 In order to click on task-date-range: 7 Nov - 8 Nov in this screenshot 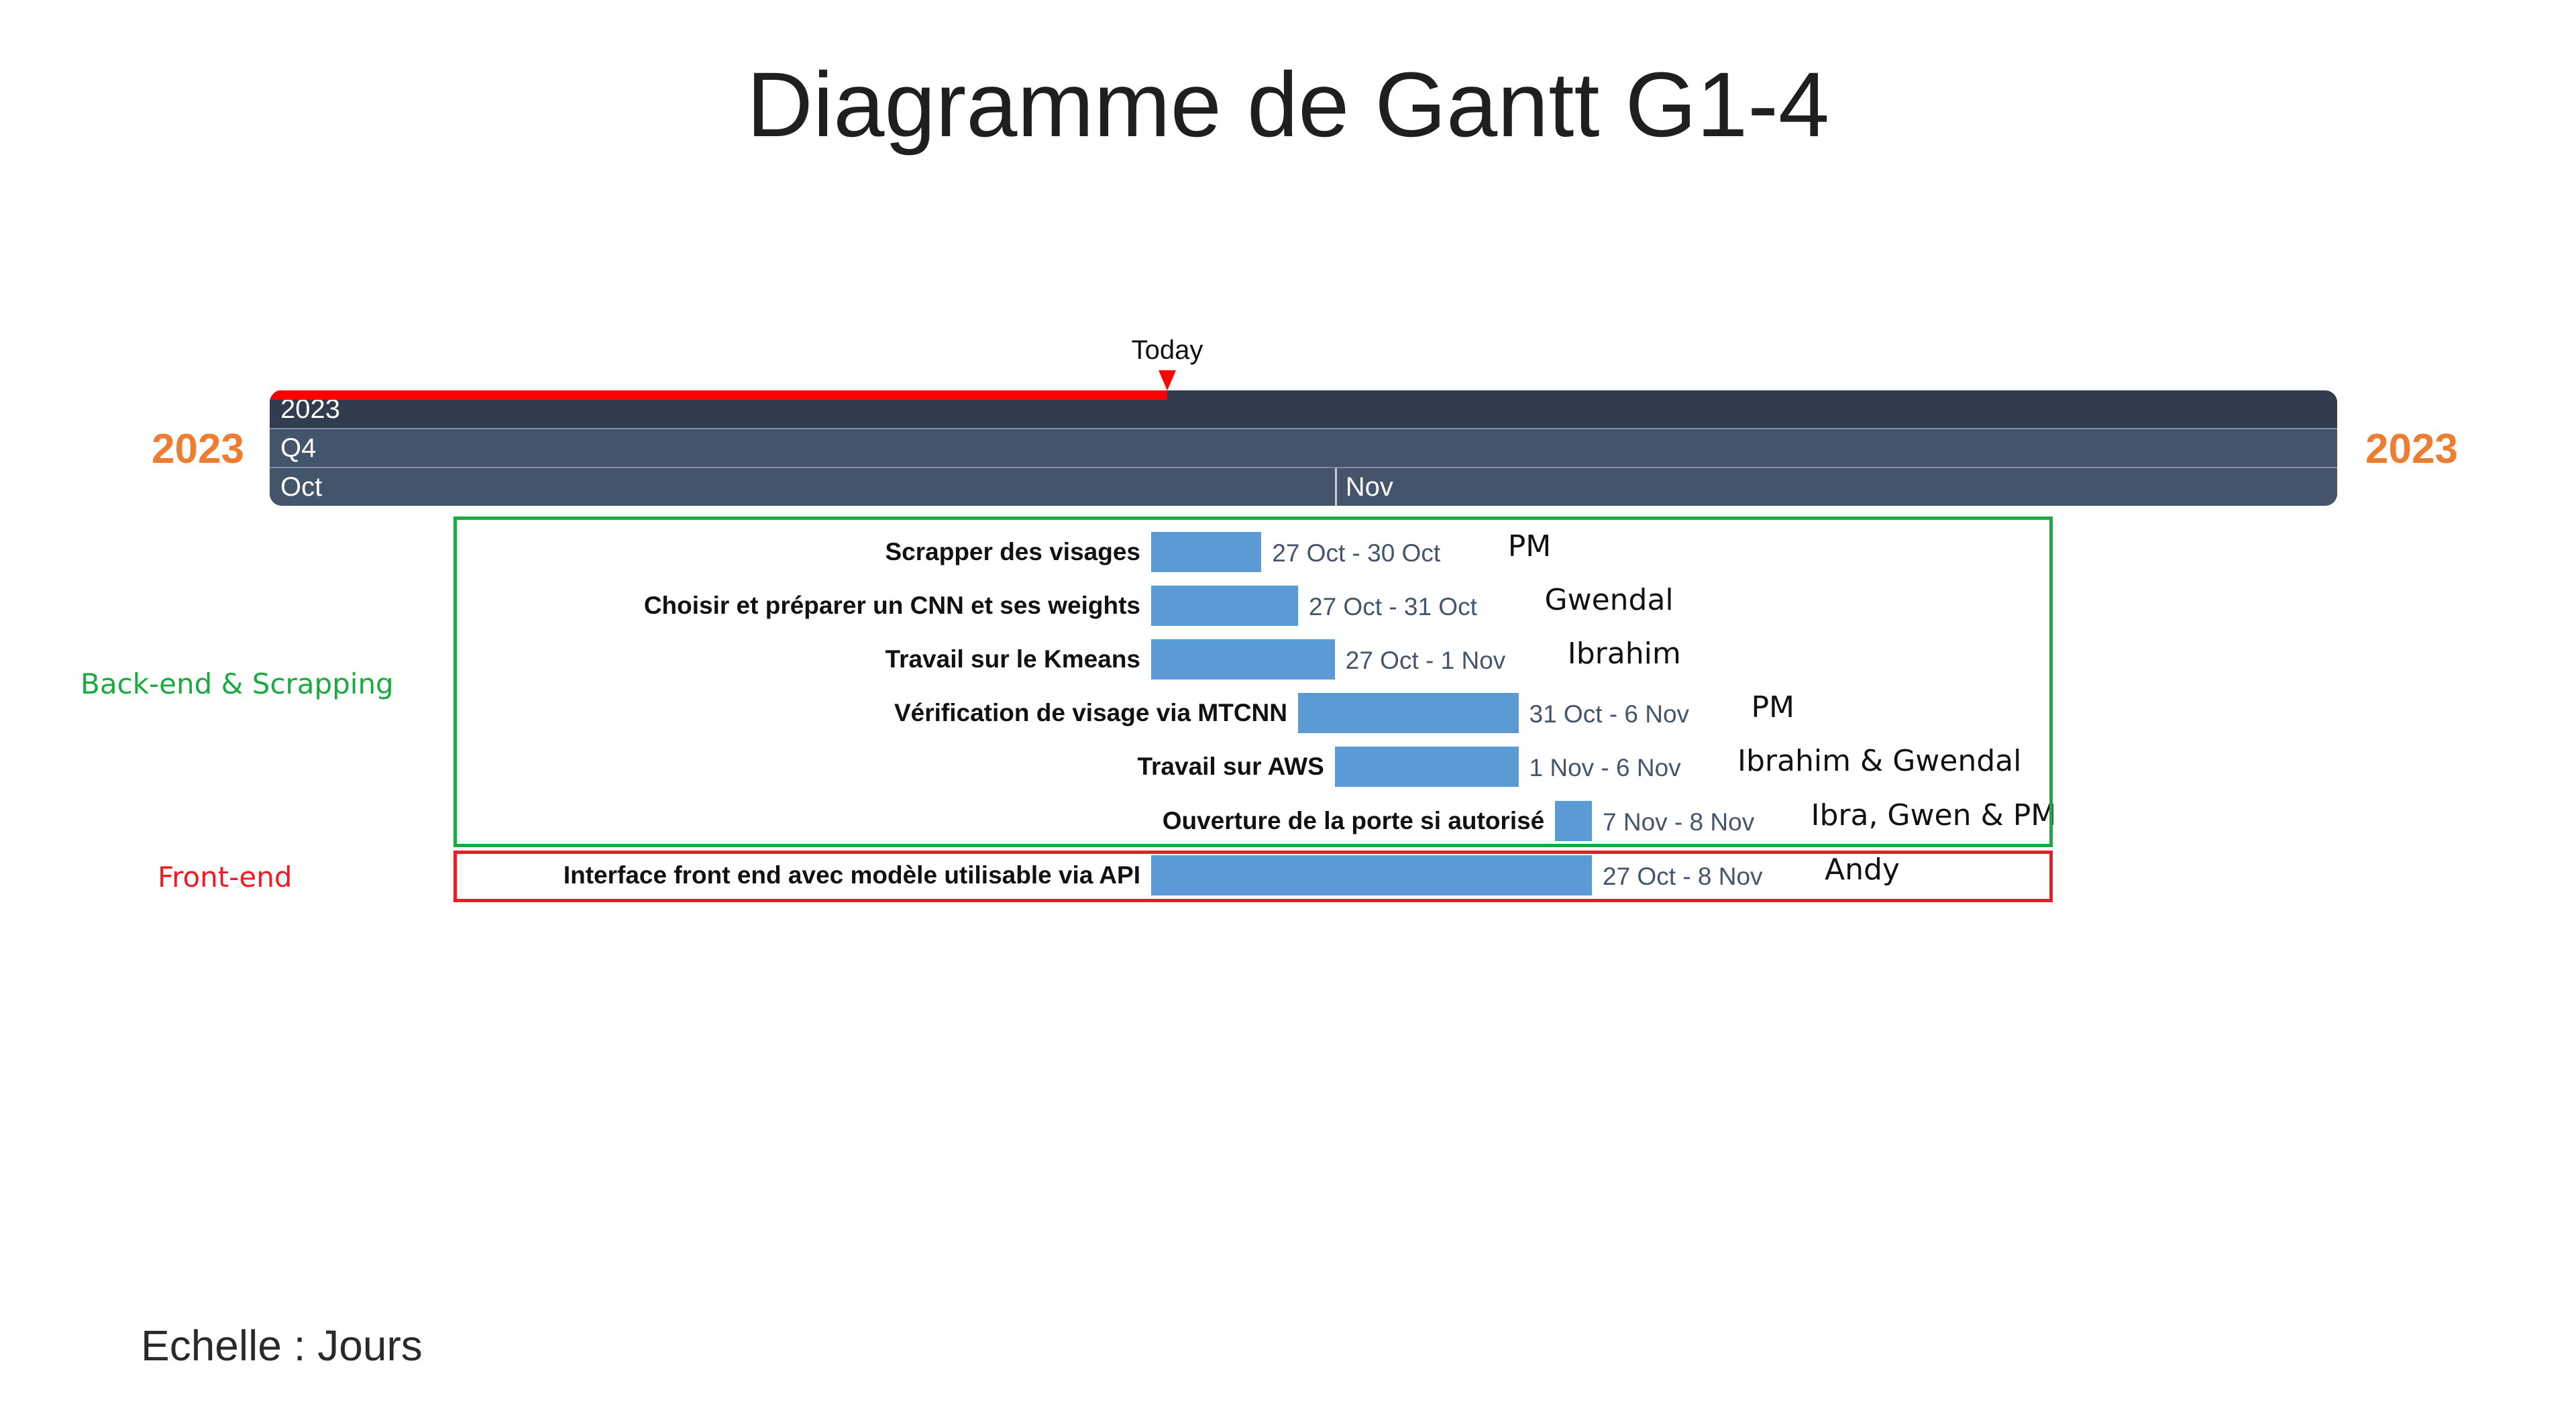, I will do `click(1679, 822)`.